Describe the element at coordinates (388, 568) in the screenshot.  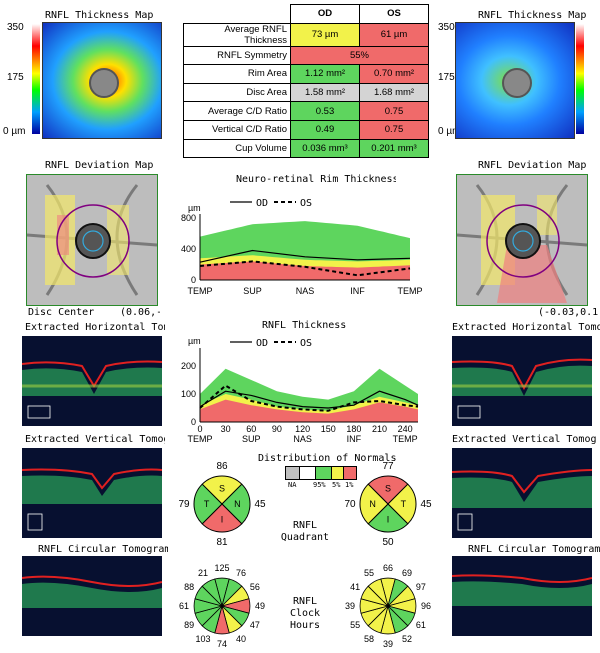
I see `os-clock-value: 66` at that location.